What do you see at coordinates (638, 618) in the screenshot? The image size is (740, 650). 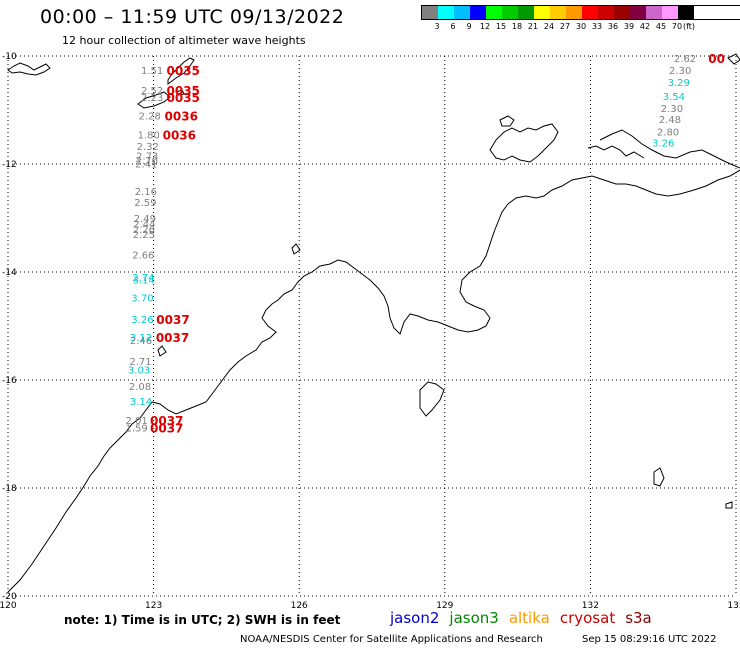 I see `satellite-s3a: s3a` at bounding box center [638, 618].